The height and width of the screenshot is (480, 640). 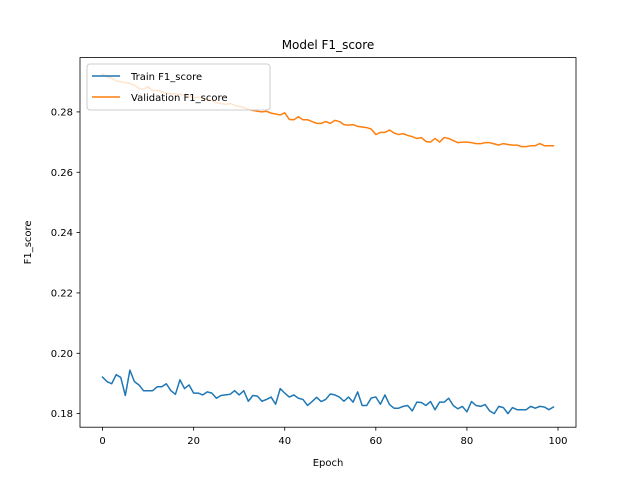 What do you see at coordinates (557, 441) in the screenshot?
I see `x-tick-label: 100` at bounding box center [557, 441].